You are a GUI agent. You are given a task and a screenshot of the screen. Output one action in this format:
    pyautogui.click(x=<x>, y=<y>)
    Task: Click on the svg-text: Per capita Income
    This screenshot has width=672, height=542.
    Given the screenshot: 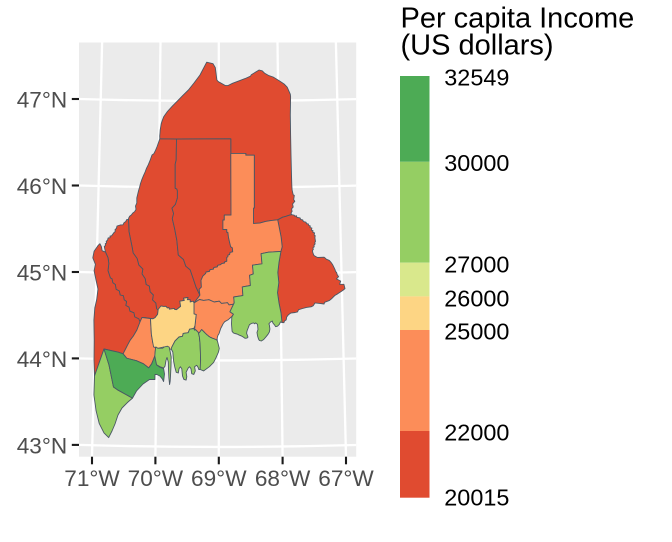 What is the action you would take?
    pyautogui.click(x=518, y=18)
    